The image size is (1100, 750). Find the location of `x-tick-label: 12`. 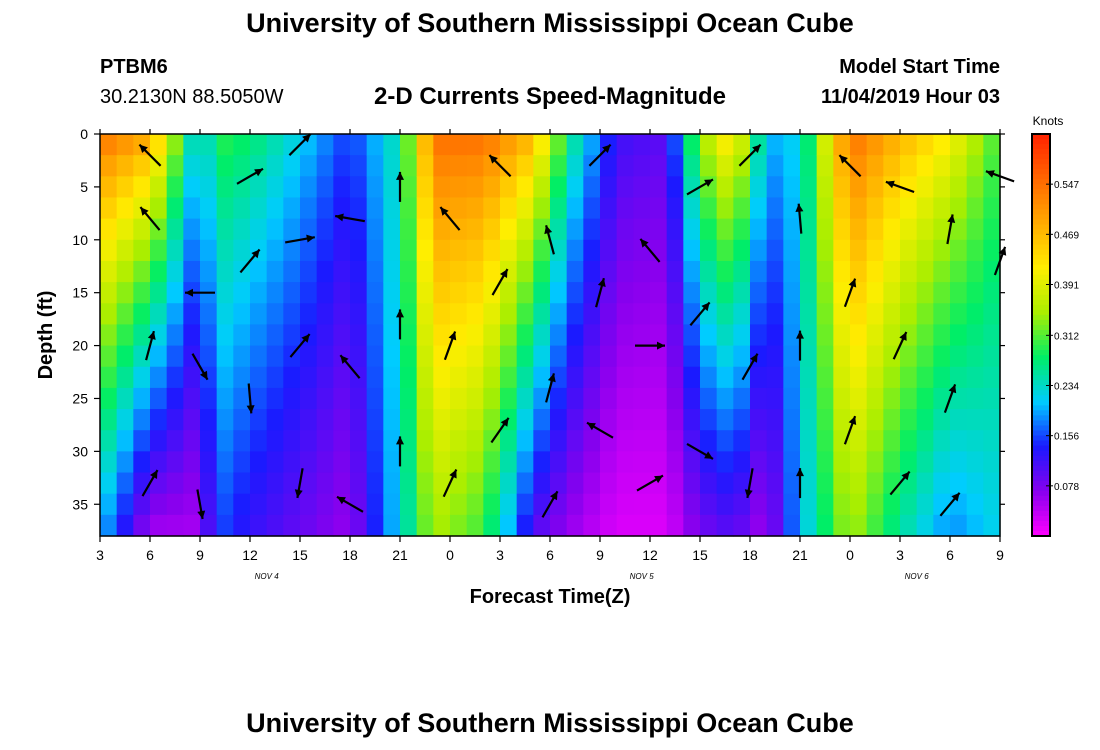

x-tick-label: 12 is located at coordinates (650, 555).